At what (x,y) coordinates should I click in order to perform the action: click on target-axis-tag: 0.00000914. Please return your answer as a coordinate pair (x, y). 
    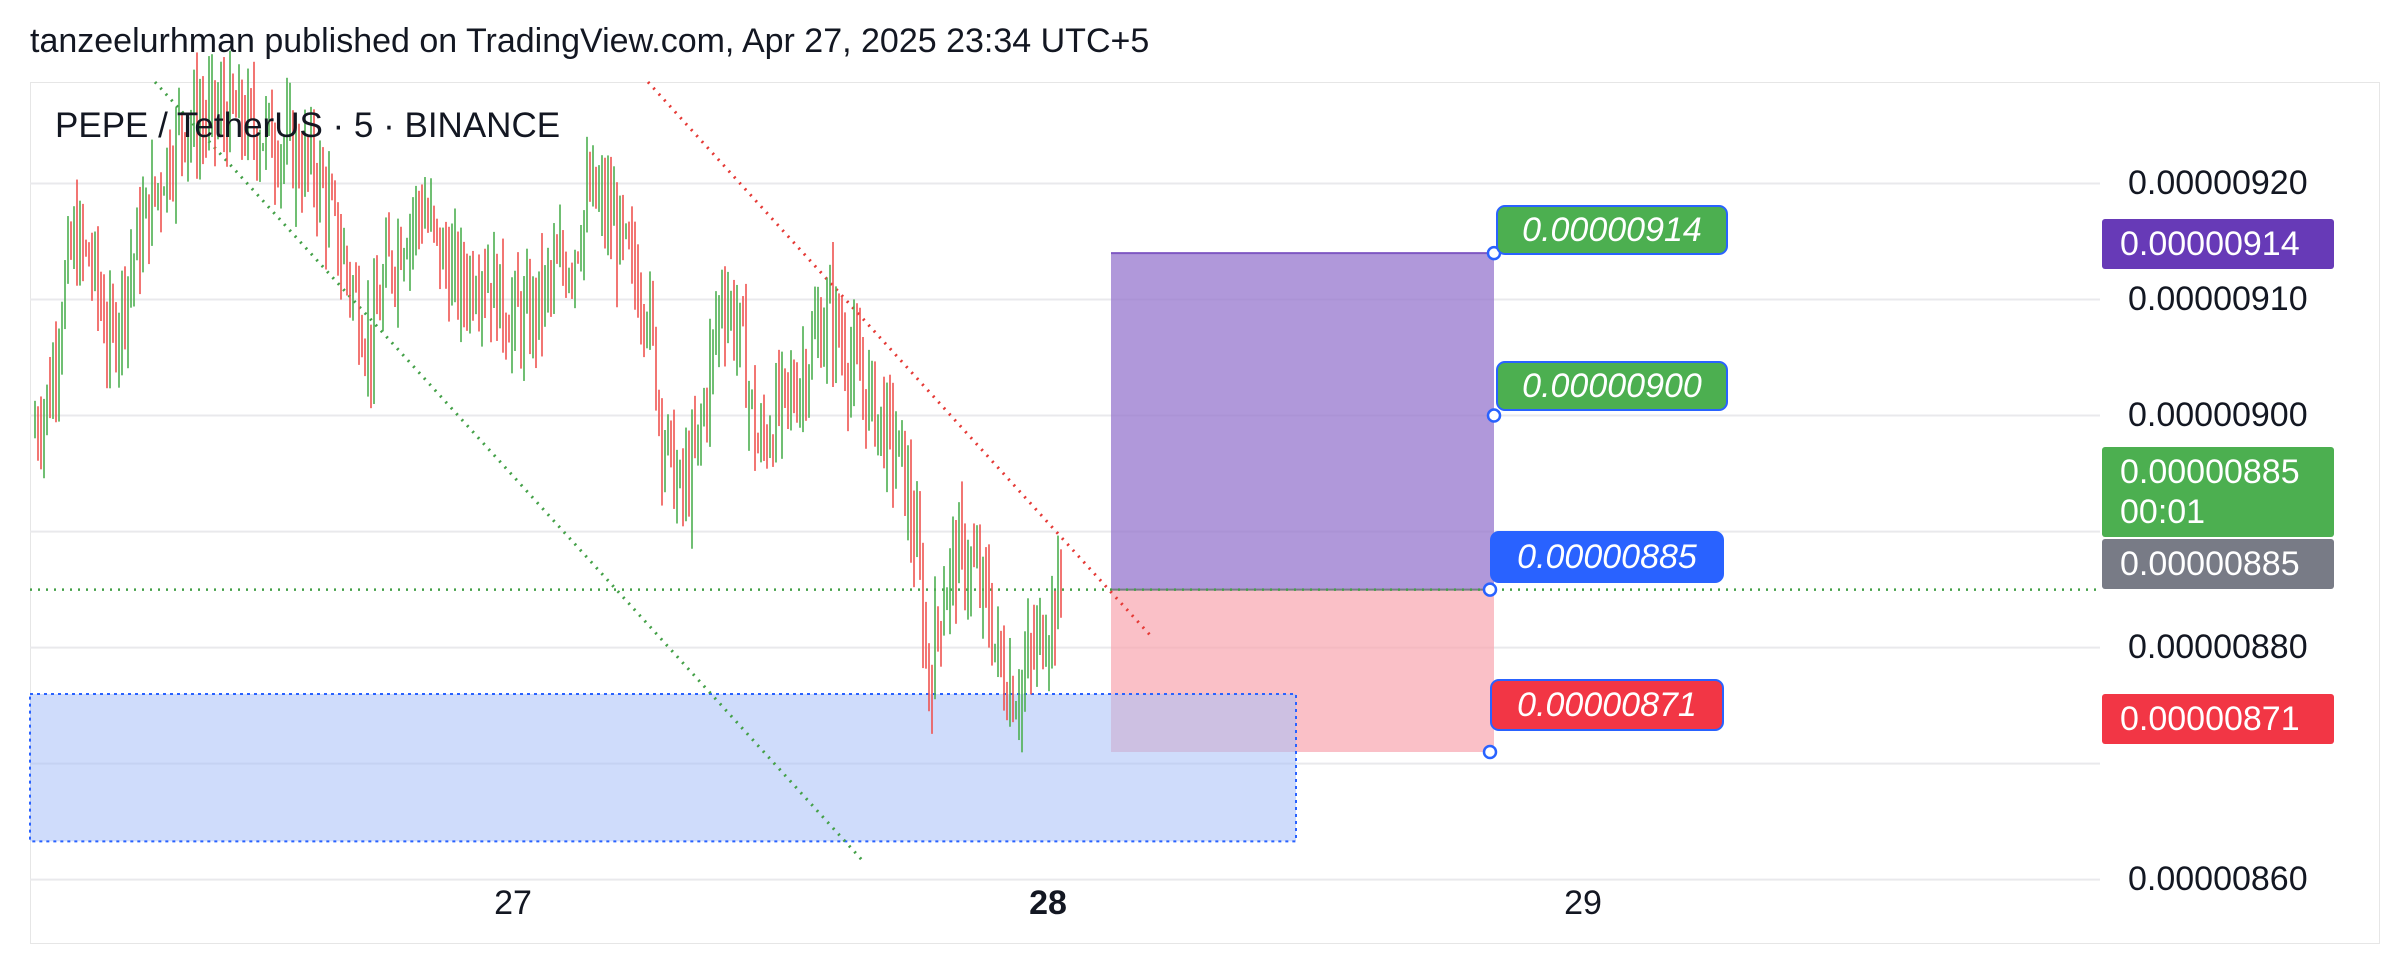
    Looking at the image, I should click on (2218, 244).